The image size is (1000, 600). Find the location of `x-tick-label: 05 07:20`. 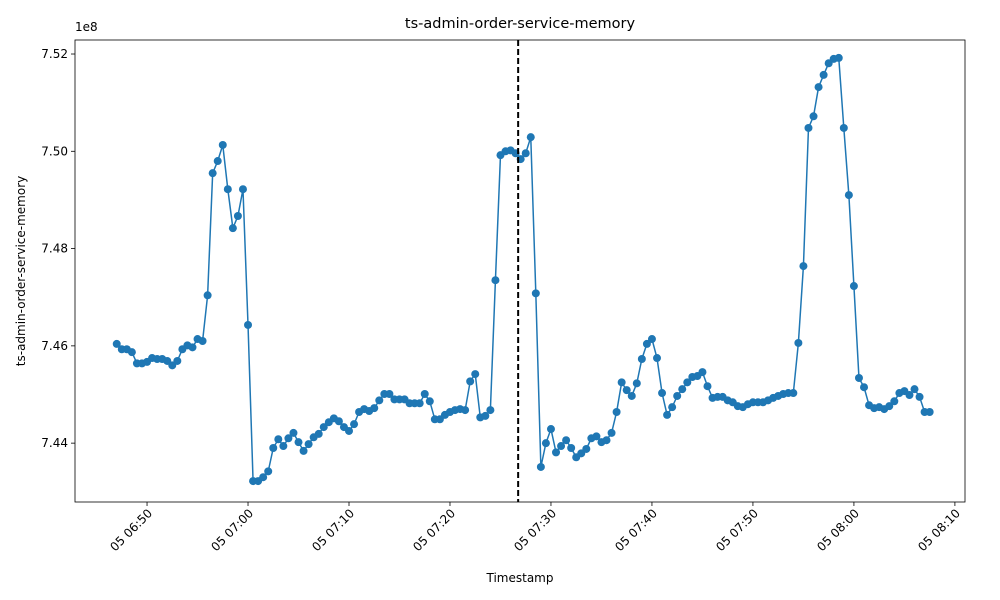

x-tick-label: 05 07:20 is located at coordinates (434, 530).